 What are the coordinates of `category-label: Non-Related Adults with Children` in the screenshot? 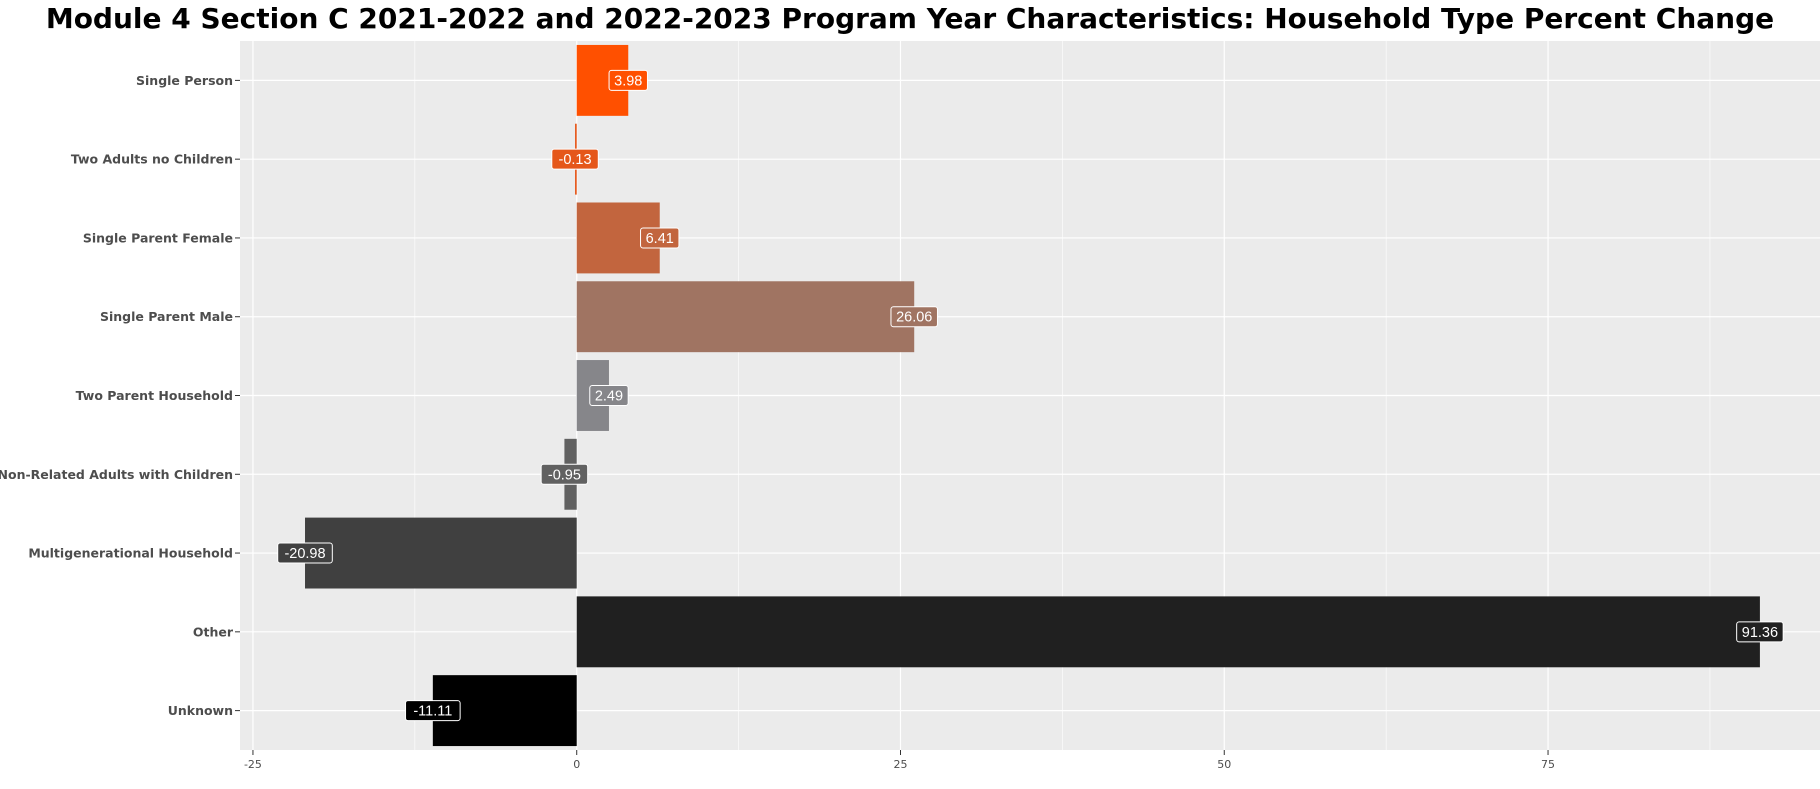 It's located at (116, 474).